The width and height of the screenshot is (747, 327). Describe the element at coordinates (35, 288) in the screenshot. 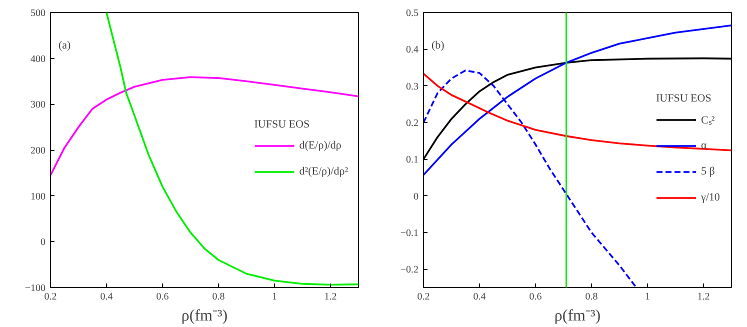

I see `y-tick-label: −100` at that location.